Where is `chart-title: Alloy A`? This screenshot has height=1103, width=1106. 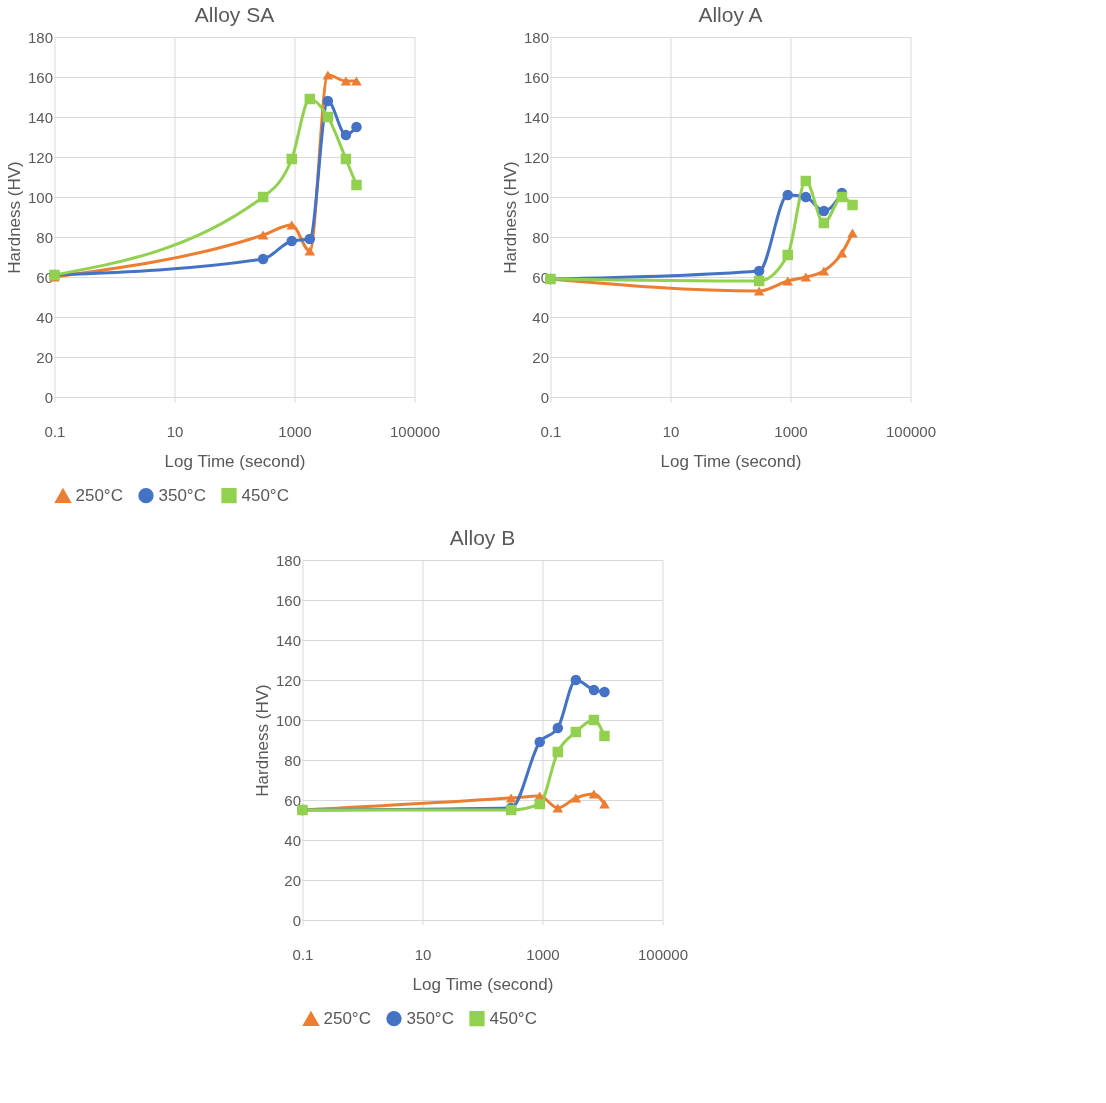
chart-title: Alloy A is located at coordinates (730, 14).